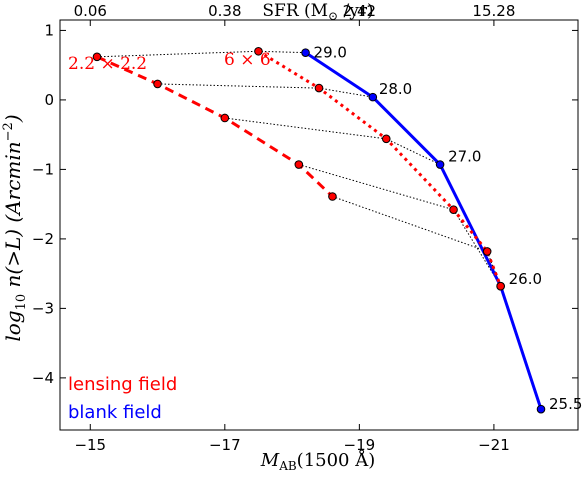 The image size is (586, 493). I want to click on y-axis-label-prefix: log, so click(13, 325).